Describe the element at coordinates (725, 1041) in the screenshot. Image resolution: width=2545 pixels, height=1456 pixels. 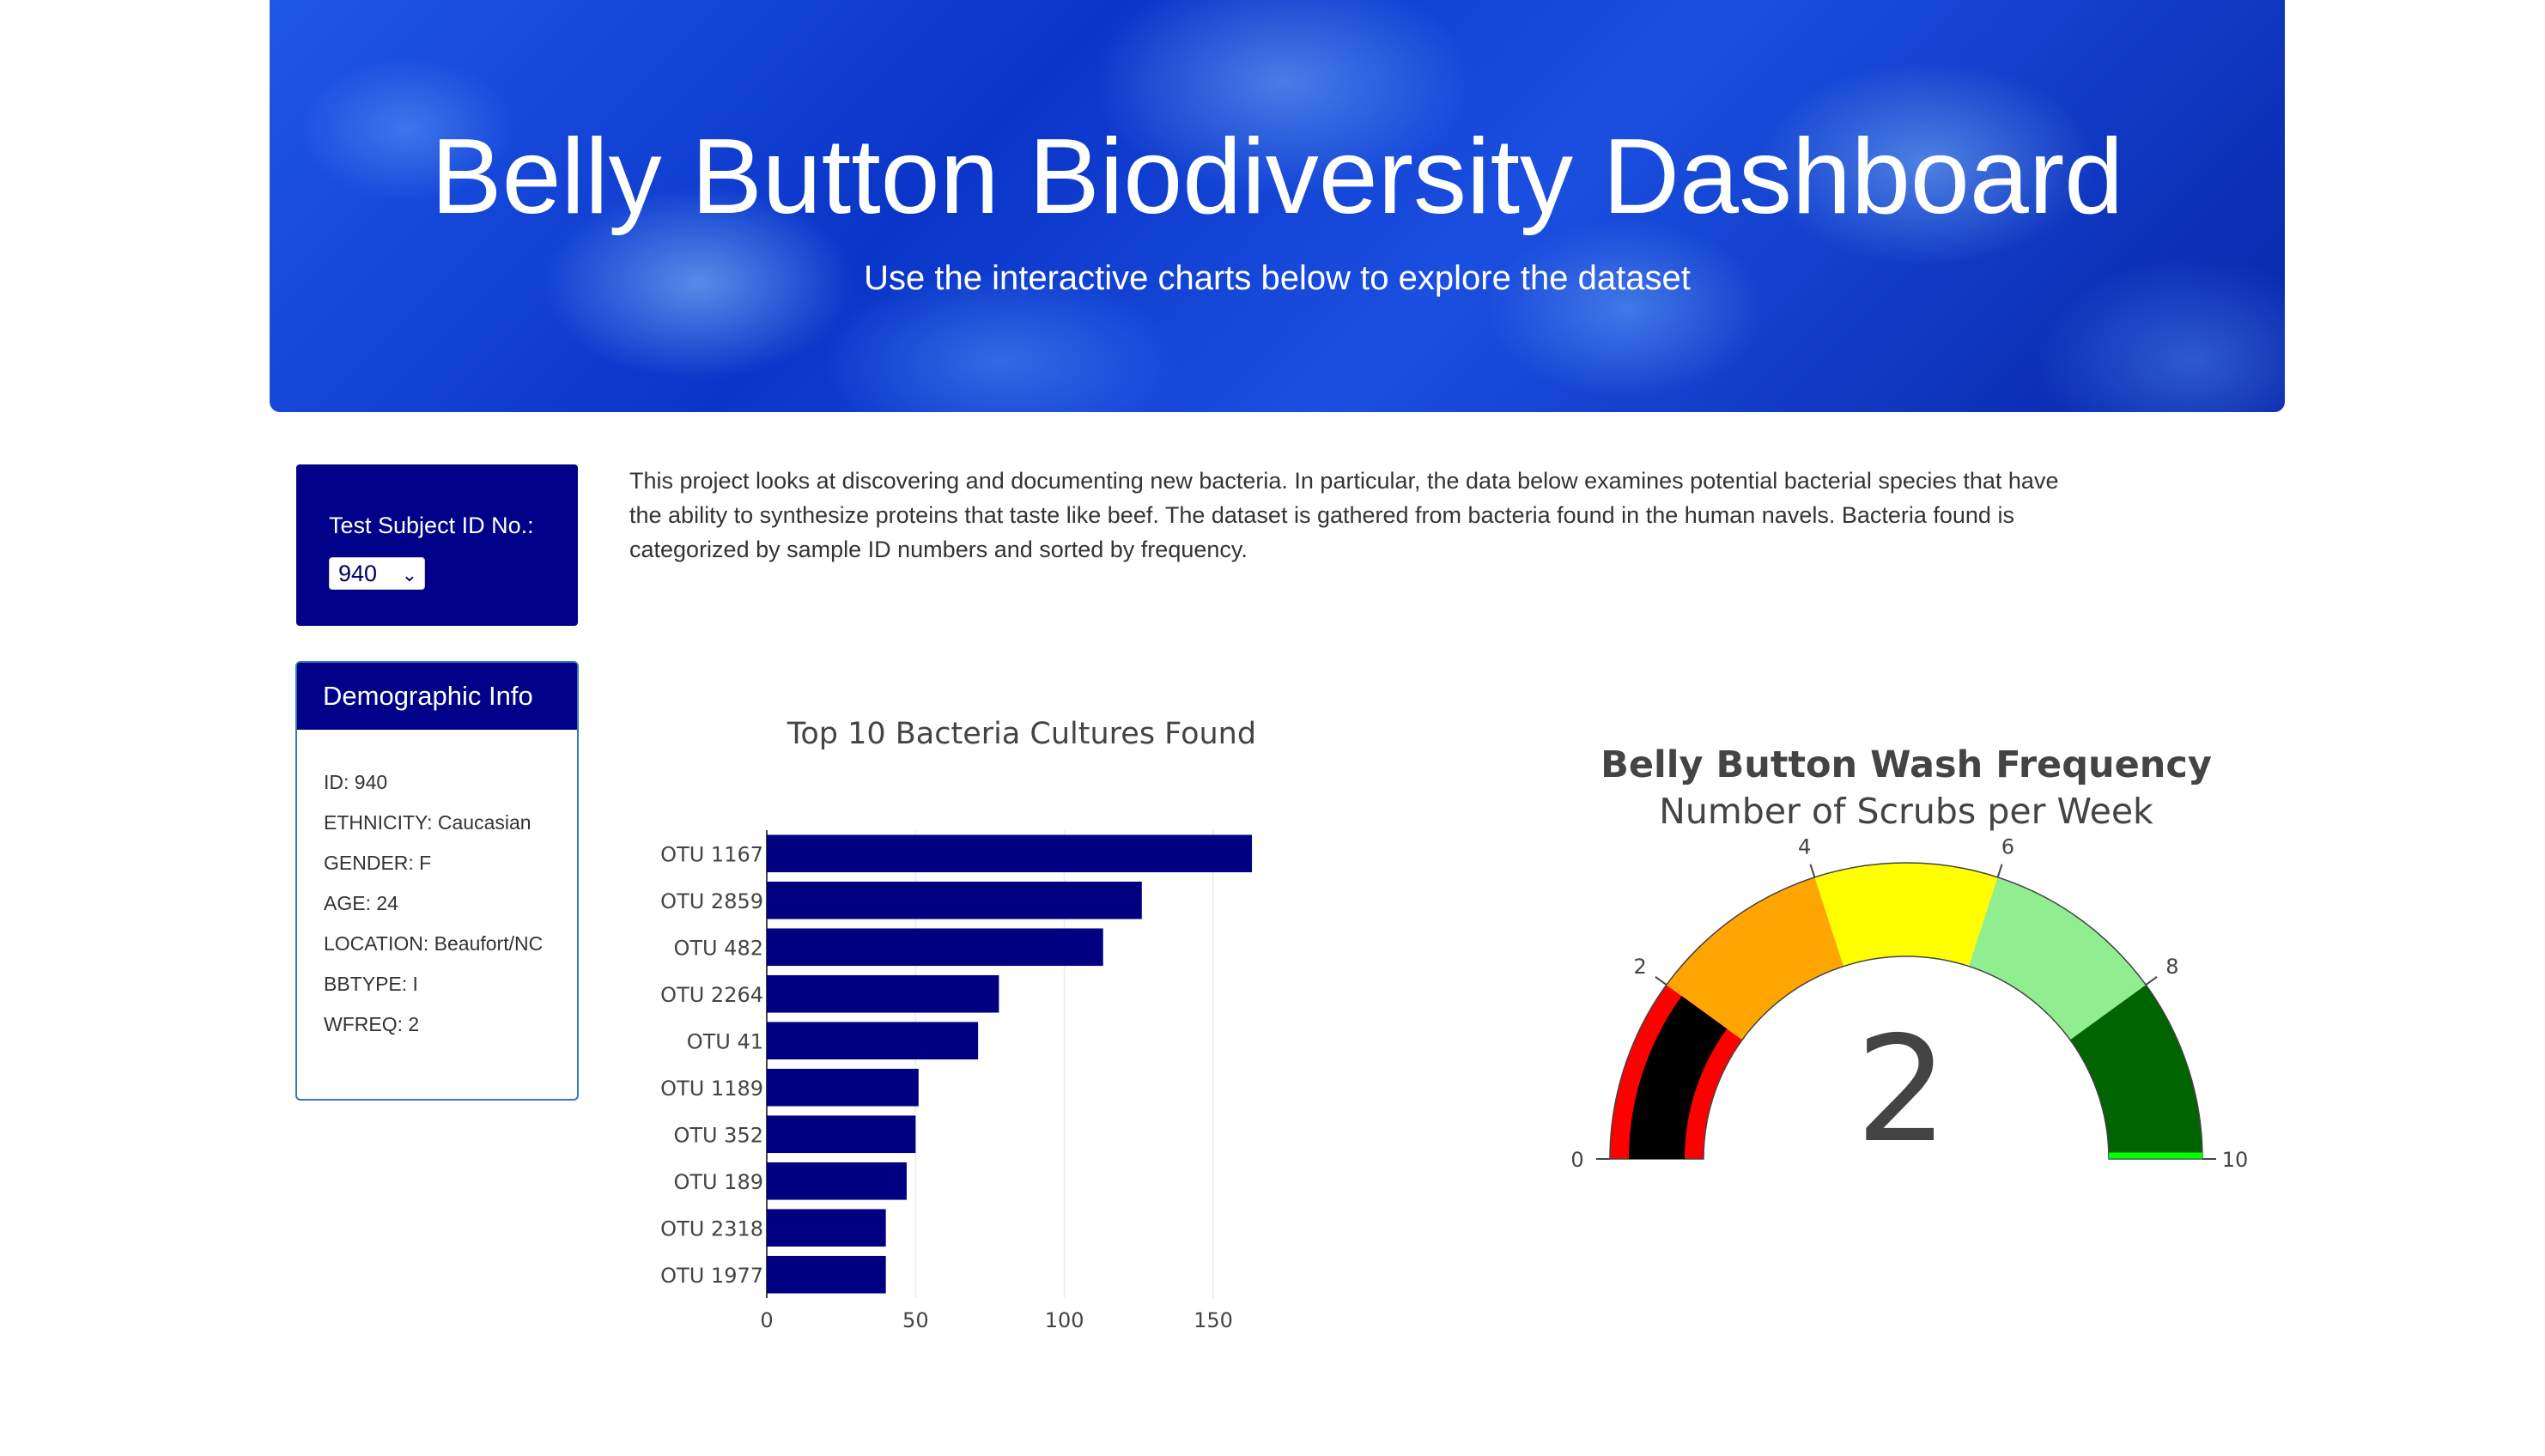
I see `bar-chart-category-label: OTU 41` at that location.